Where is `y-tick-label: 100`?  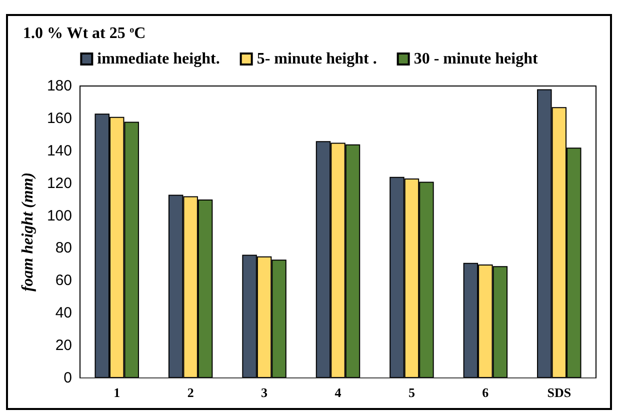
y-tick-label: 100 is located at coordinates (59, 215).